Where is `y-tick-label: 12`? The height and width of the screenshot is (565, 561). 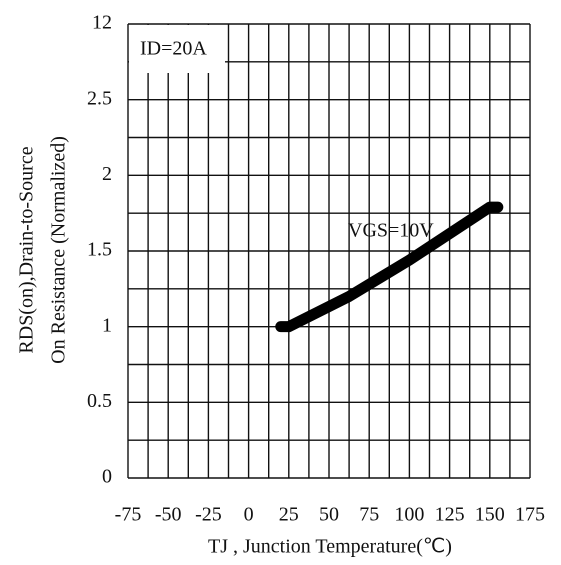 y-tick-label: 12 is located at coordinates (102, 23).